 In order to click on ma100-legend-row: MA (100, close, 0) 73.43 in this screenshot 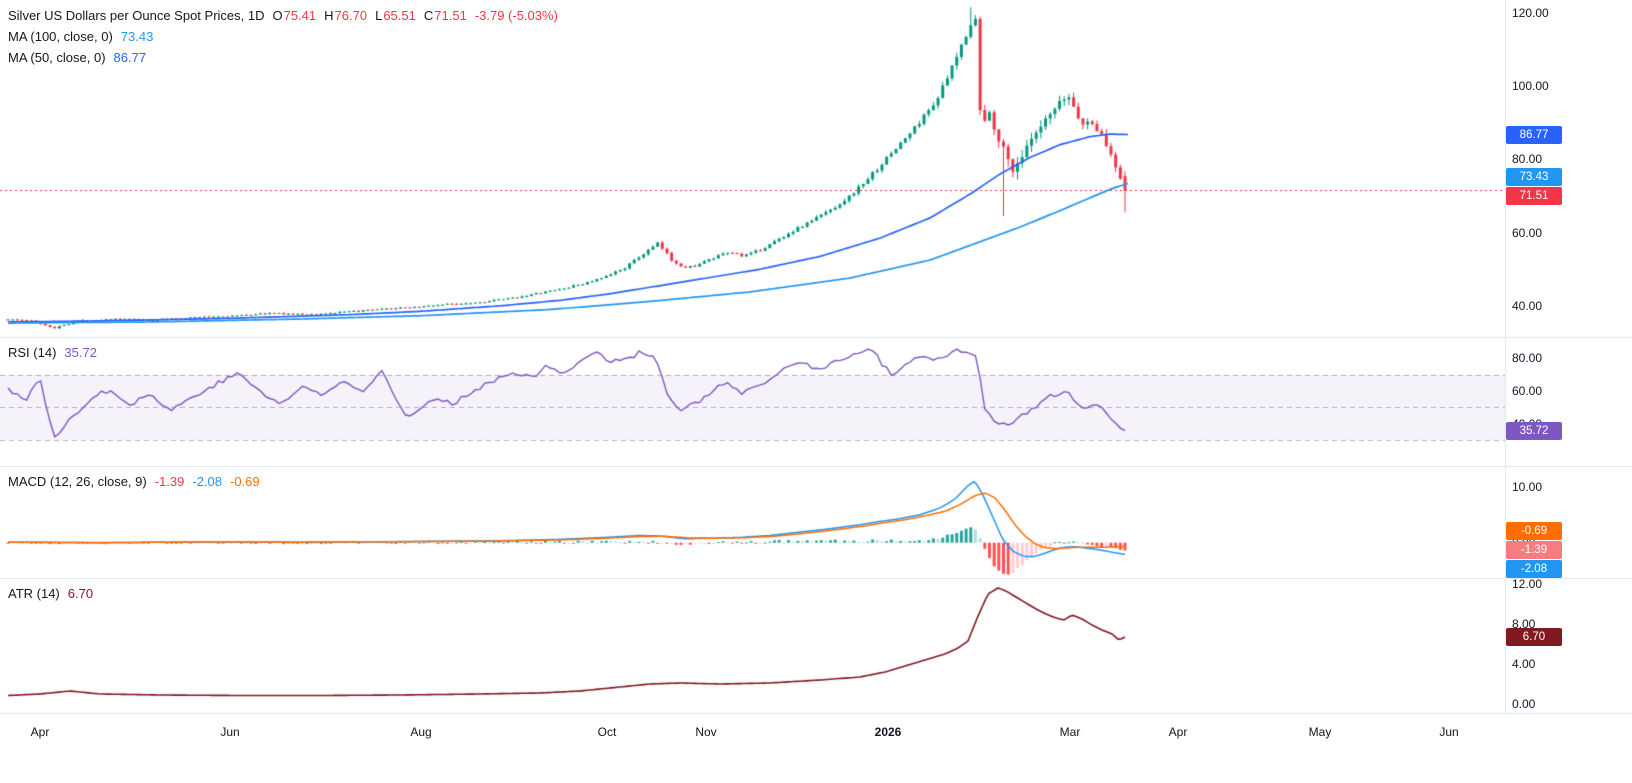, I will do `click(283, 36)`.